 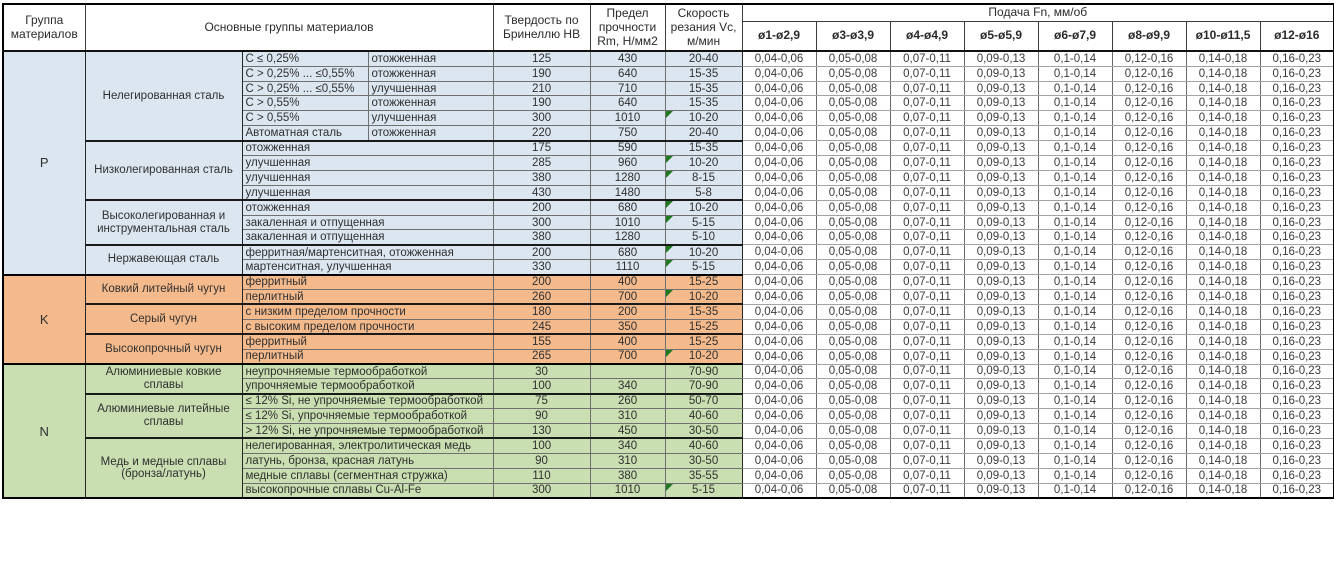 I want to click on hardness-cell: 210, so click(x=541, y=88).